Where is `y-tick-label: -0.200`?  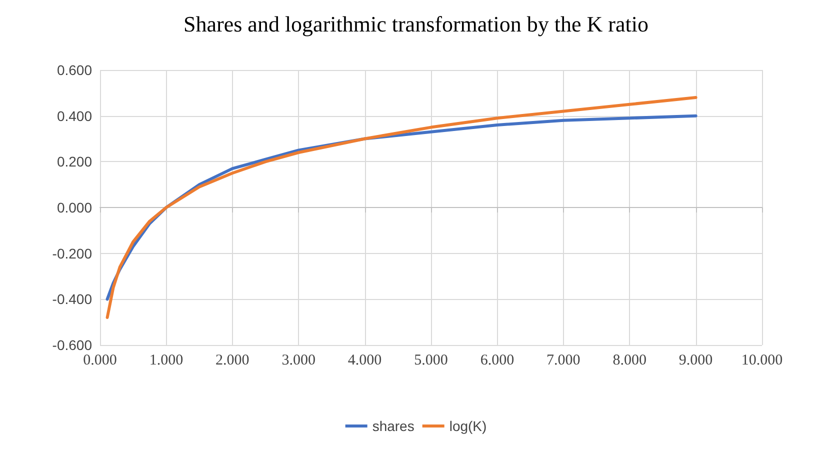
y-tick-label: -0.200 is located at coordinates (72, 253).